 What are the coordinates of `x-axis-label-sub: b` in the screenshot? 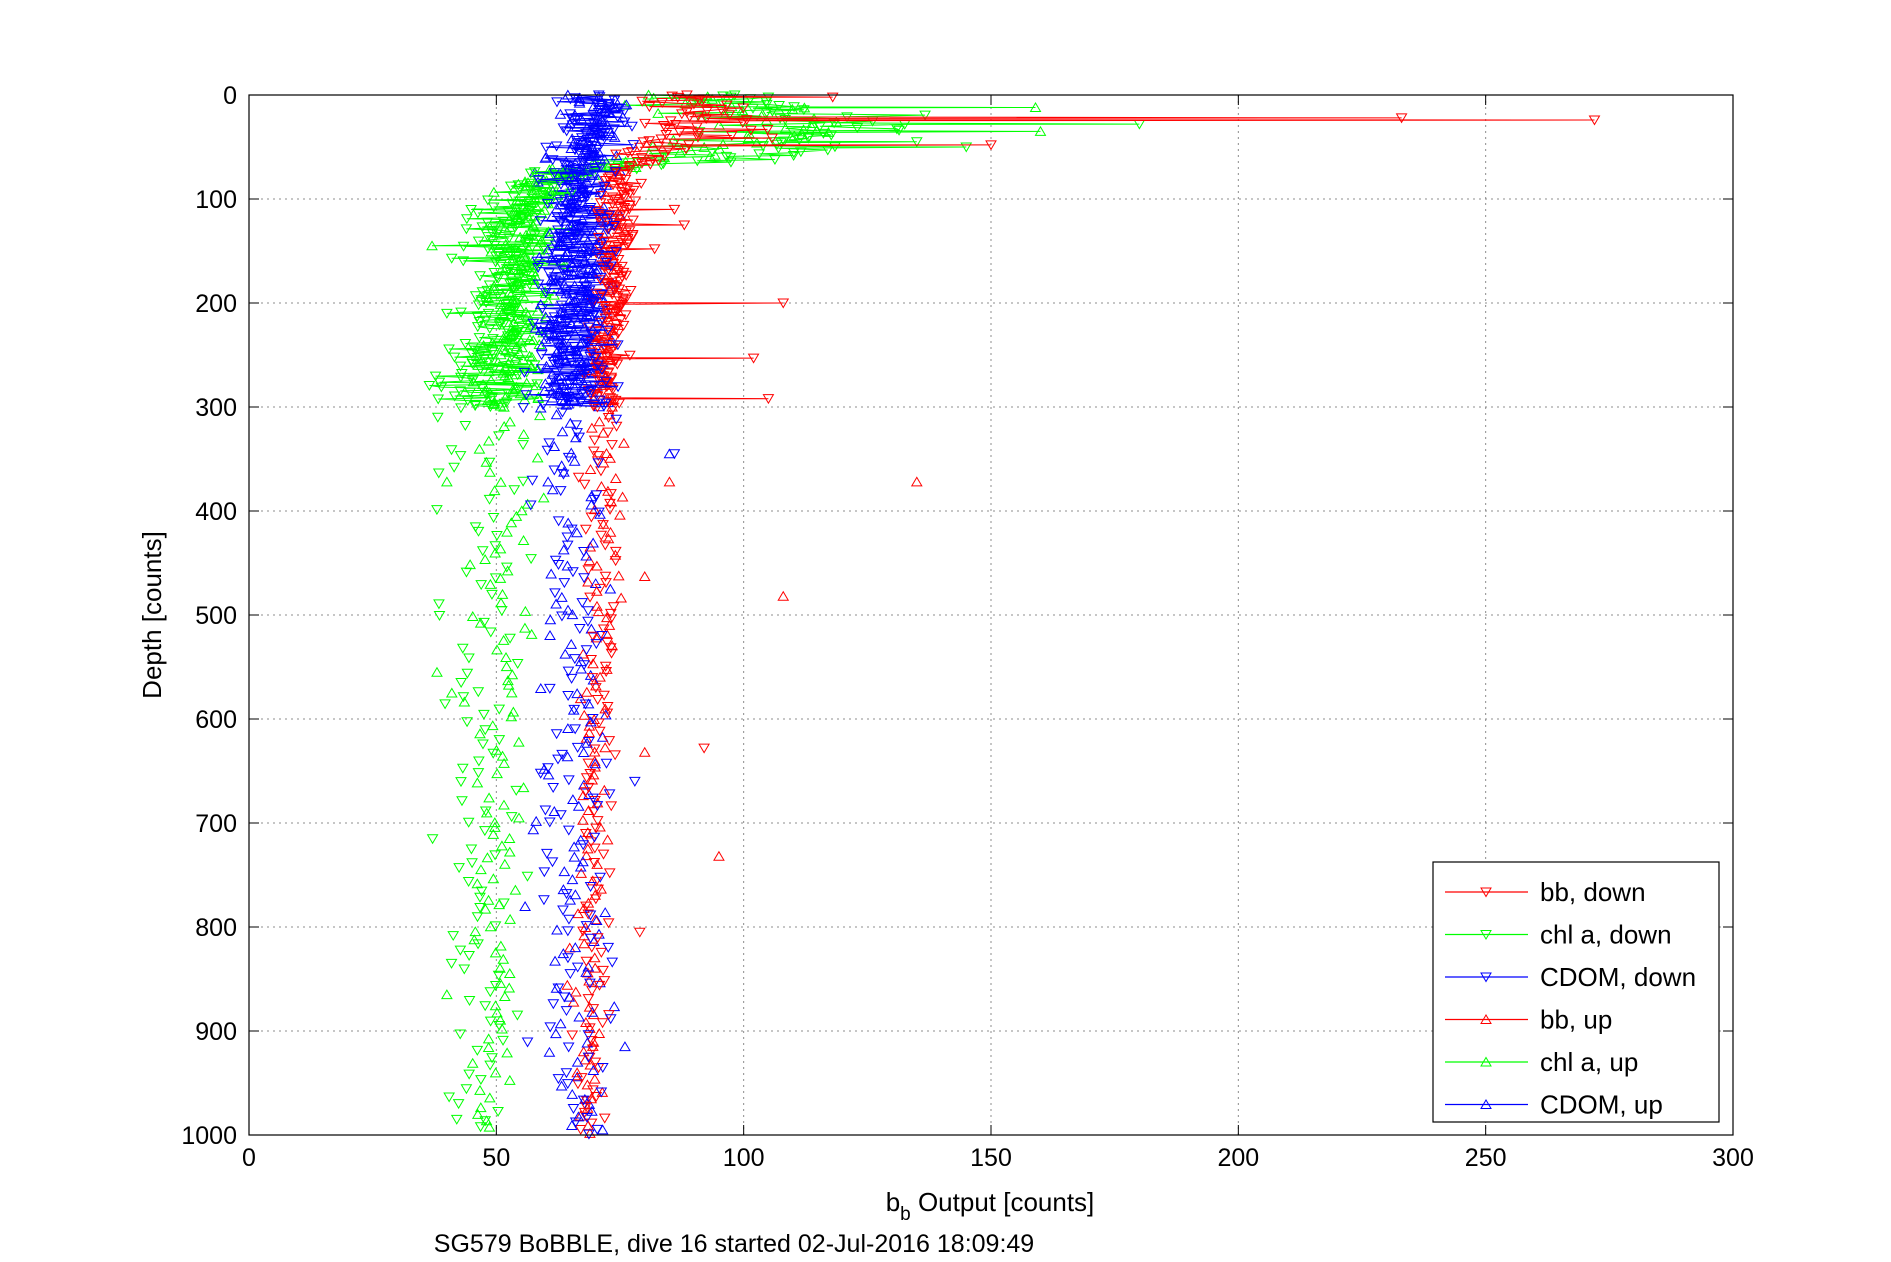 It's located at (905, 1214).